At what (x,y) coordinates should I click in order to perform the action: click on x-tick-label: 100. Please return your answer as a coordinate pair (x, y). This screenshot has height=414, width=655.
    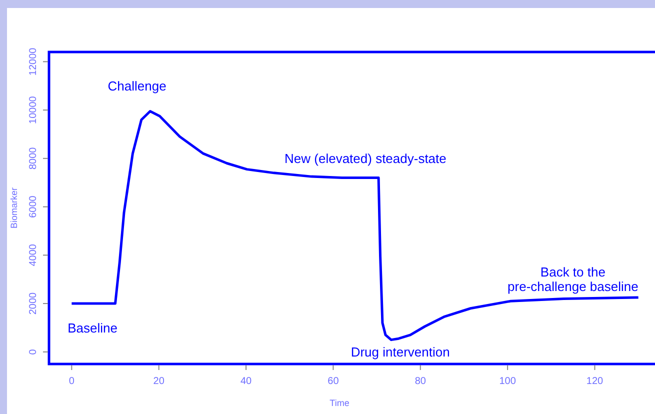
    Looking at the image, I should click on (507, 381).